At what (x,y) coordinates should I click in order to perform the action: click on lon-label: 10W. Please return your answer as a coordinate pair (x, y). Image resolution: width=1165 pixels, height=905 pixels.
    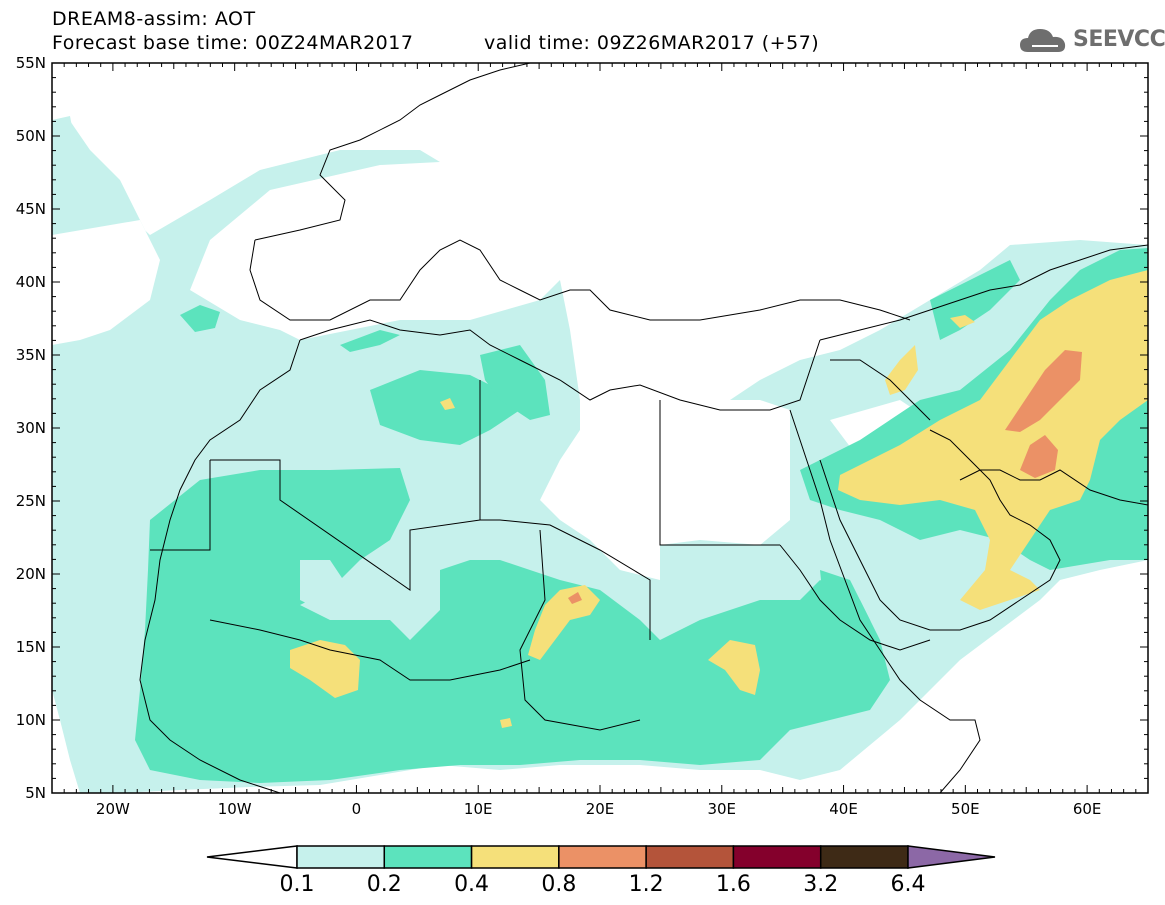
    Looking at the image, I should click on (234, 809).